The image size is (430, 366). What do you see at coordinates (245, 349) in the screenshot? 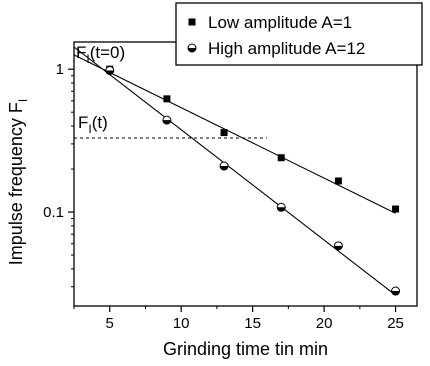
I see `x-axis-title: Grinding time tin min` at bounding box center [245, 349].